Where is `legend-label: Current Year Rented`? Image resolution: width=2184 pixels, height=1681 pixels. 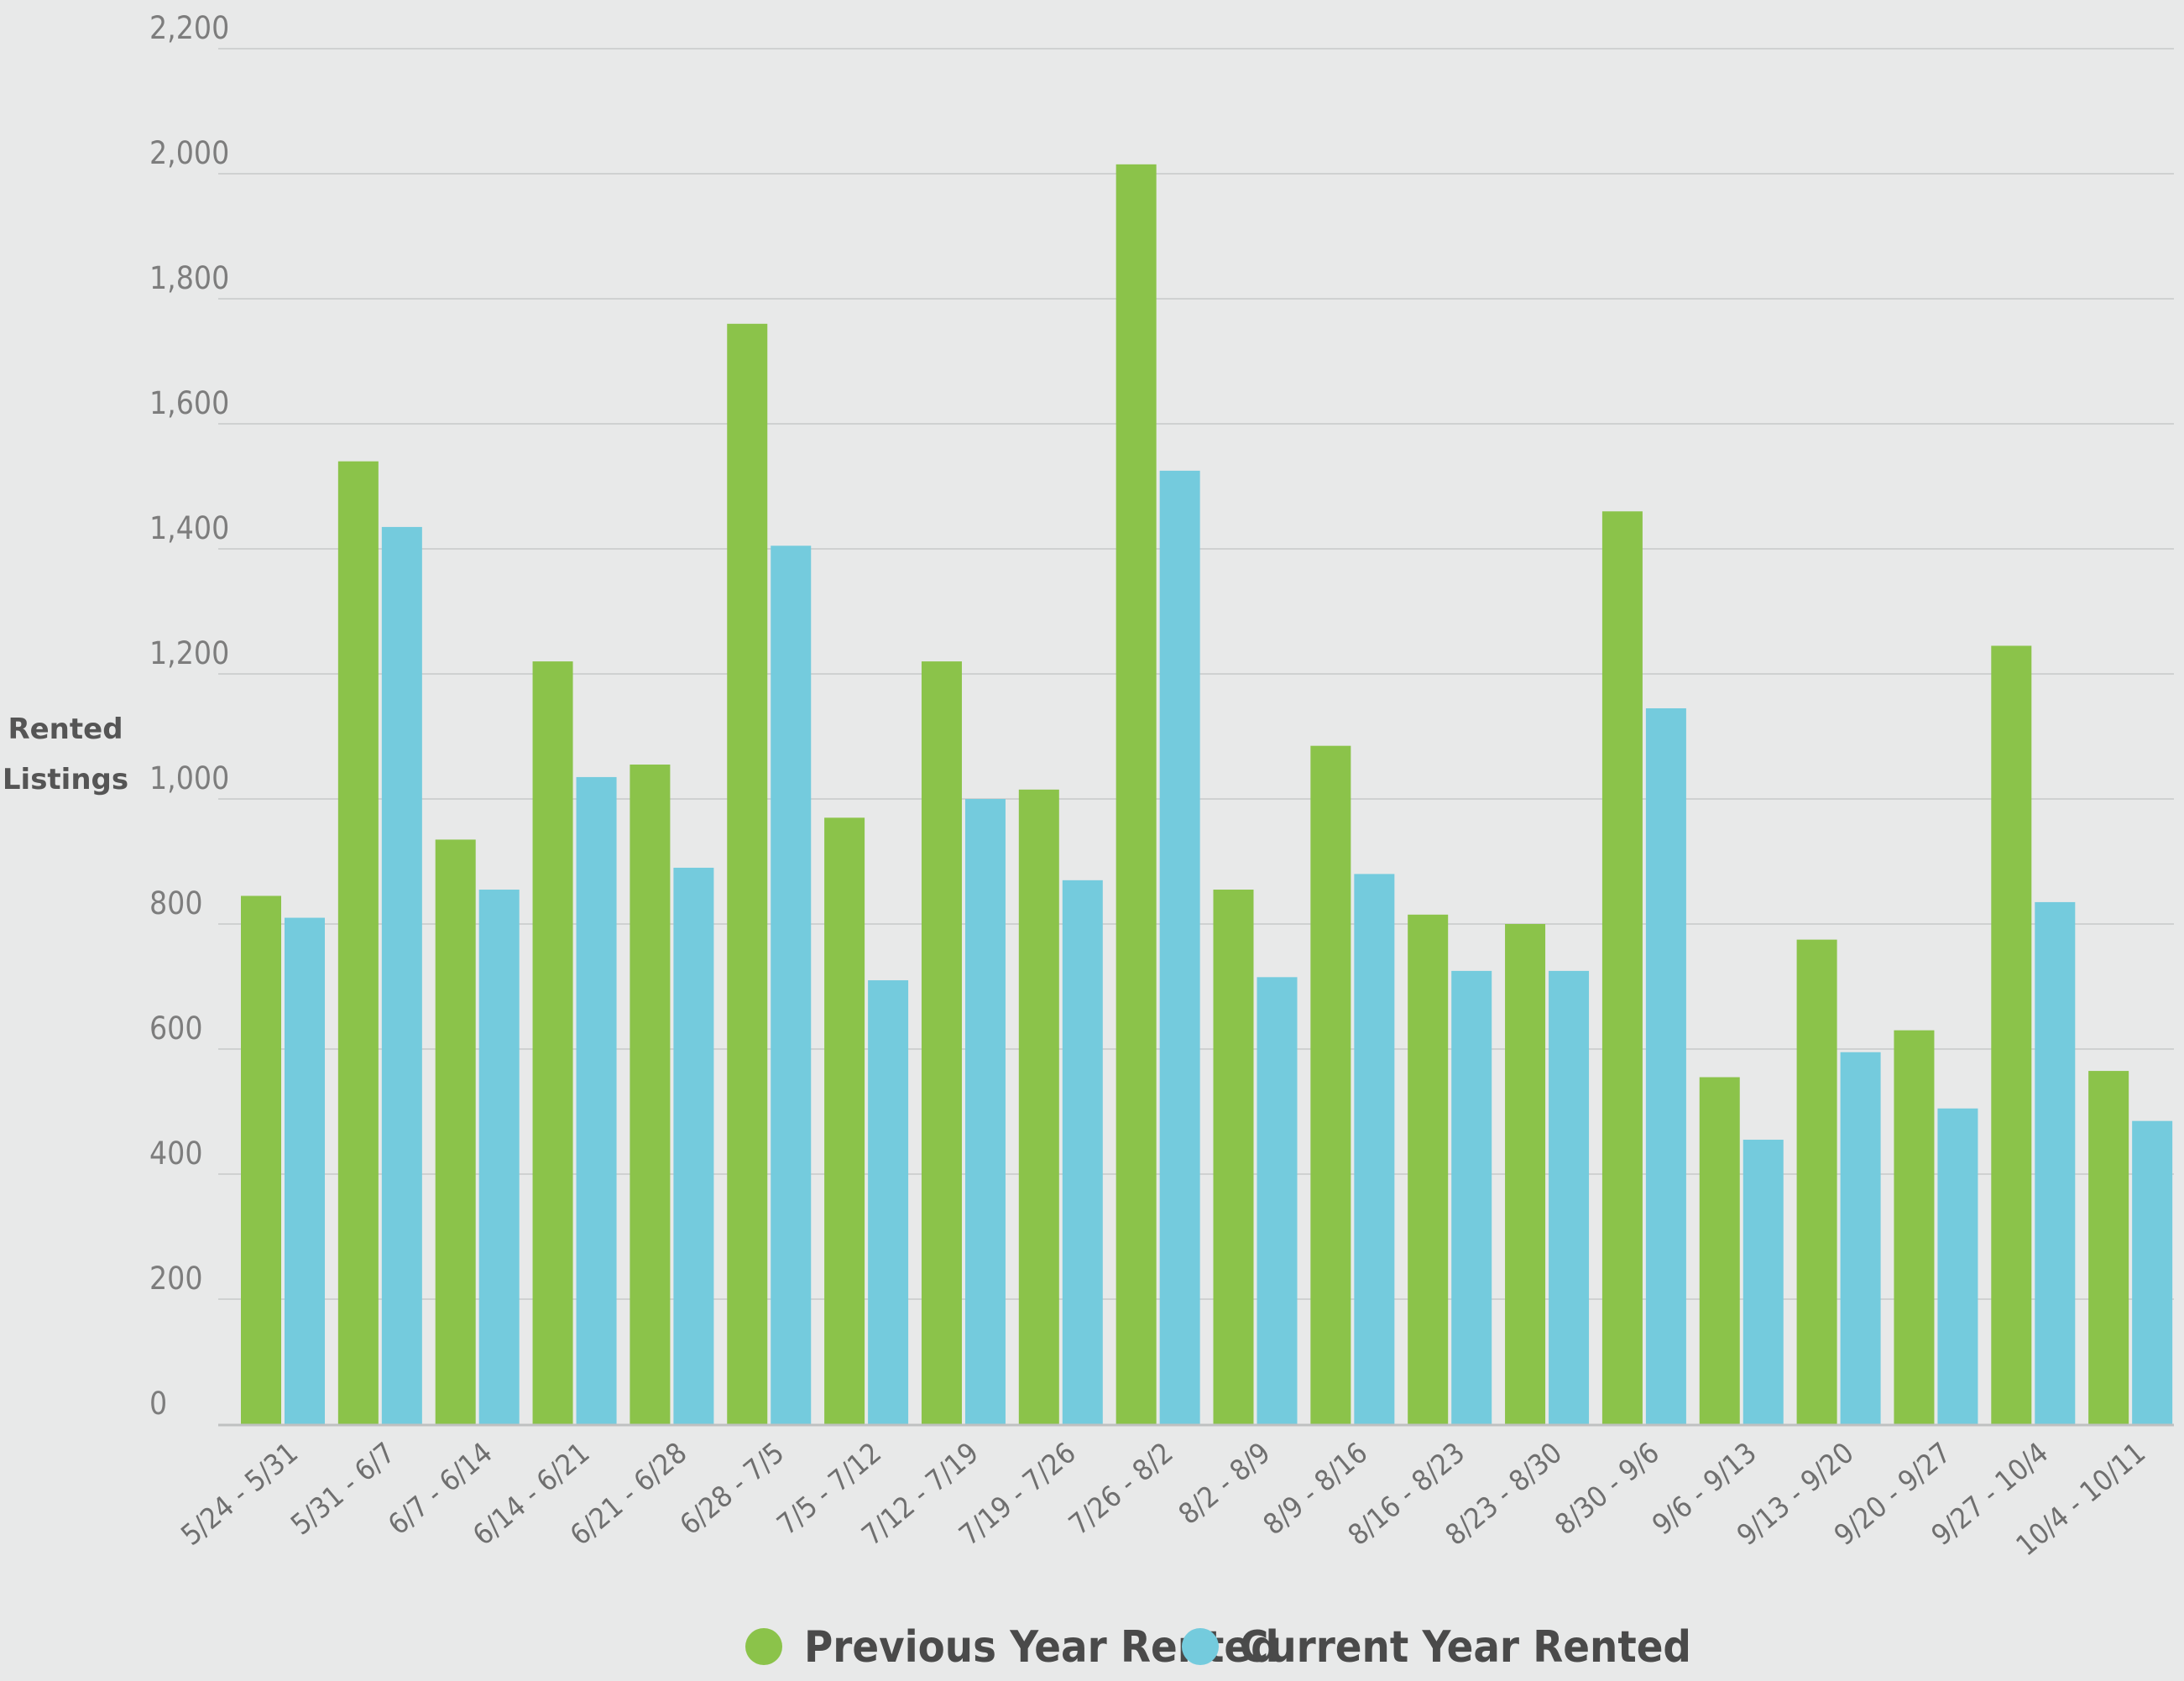 legend-label: Current Year Rented is located at coordinates (1465, 1647).